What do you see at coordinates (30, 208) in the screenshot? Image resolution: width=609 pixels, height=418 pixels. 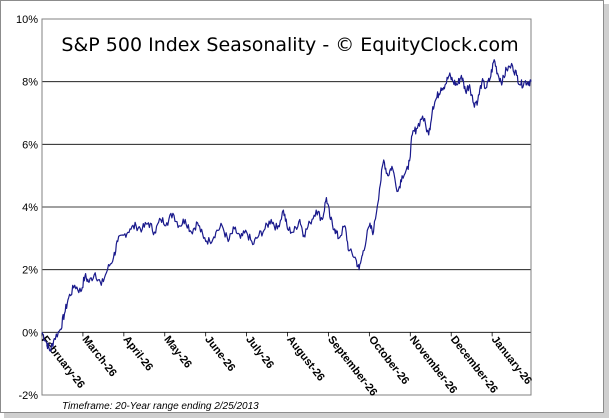 I see `y-tick-label: 4%` at bounding box center [30, 208].